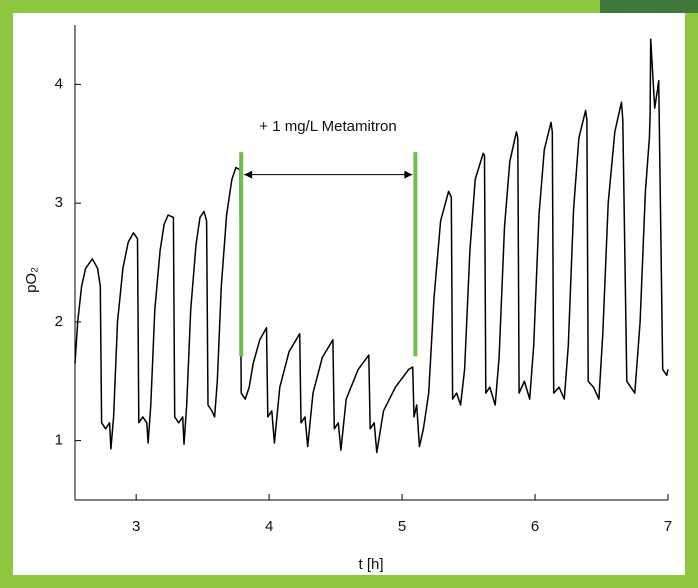  Describe the element at coordinates (269, 526) in the screenshot. I see `x-tick-label: 4` at that location.